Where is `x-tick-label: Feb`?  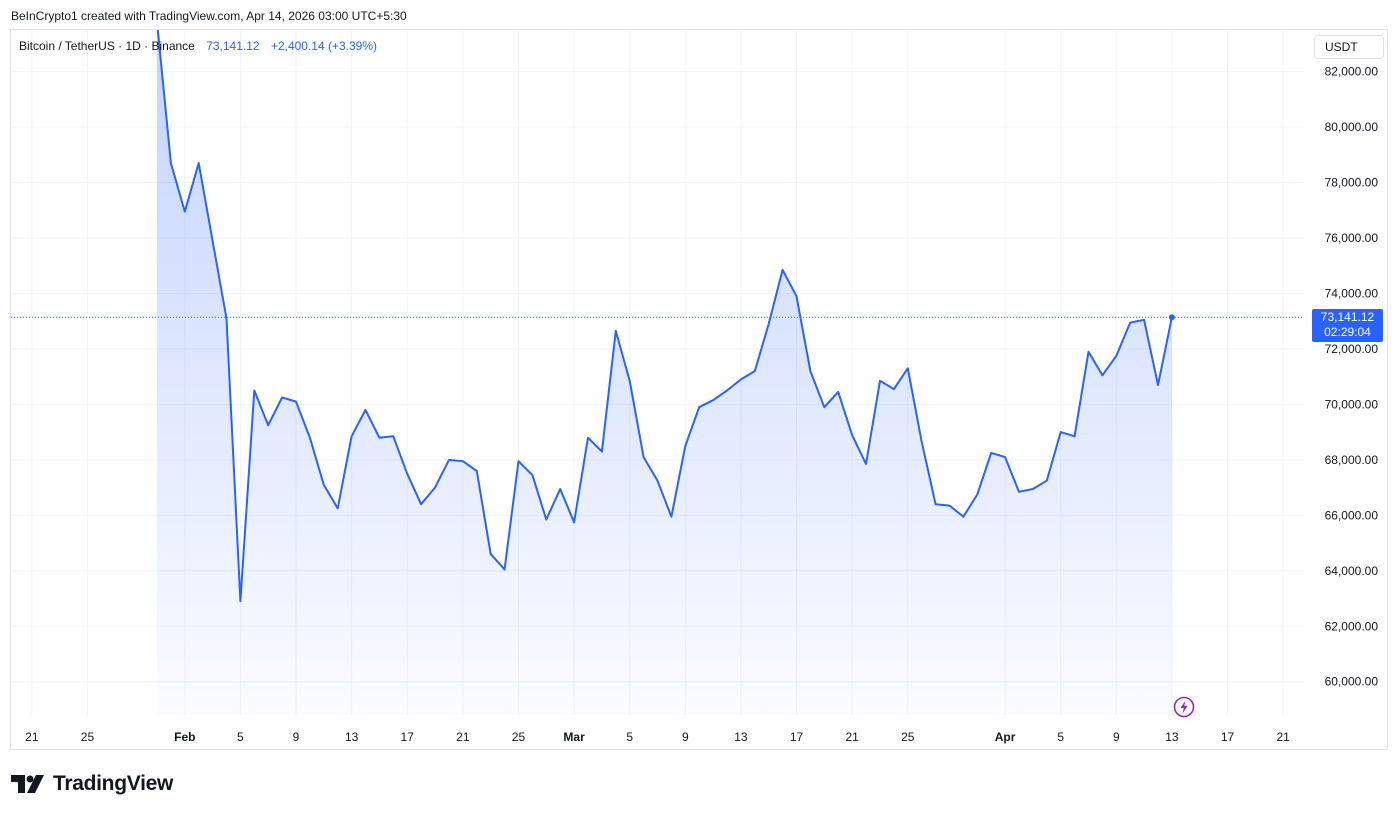
x-tick-label: Feb is located at coordinates (184, 737).